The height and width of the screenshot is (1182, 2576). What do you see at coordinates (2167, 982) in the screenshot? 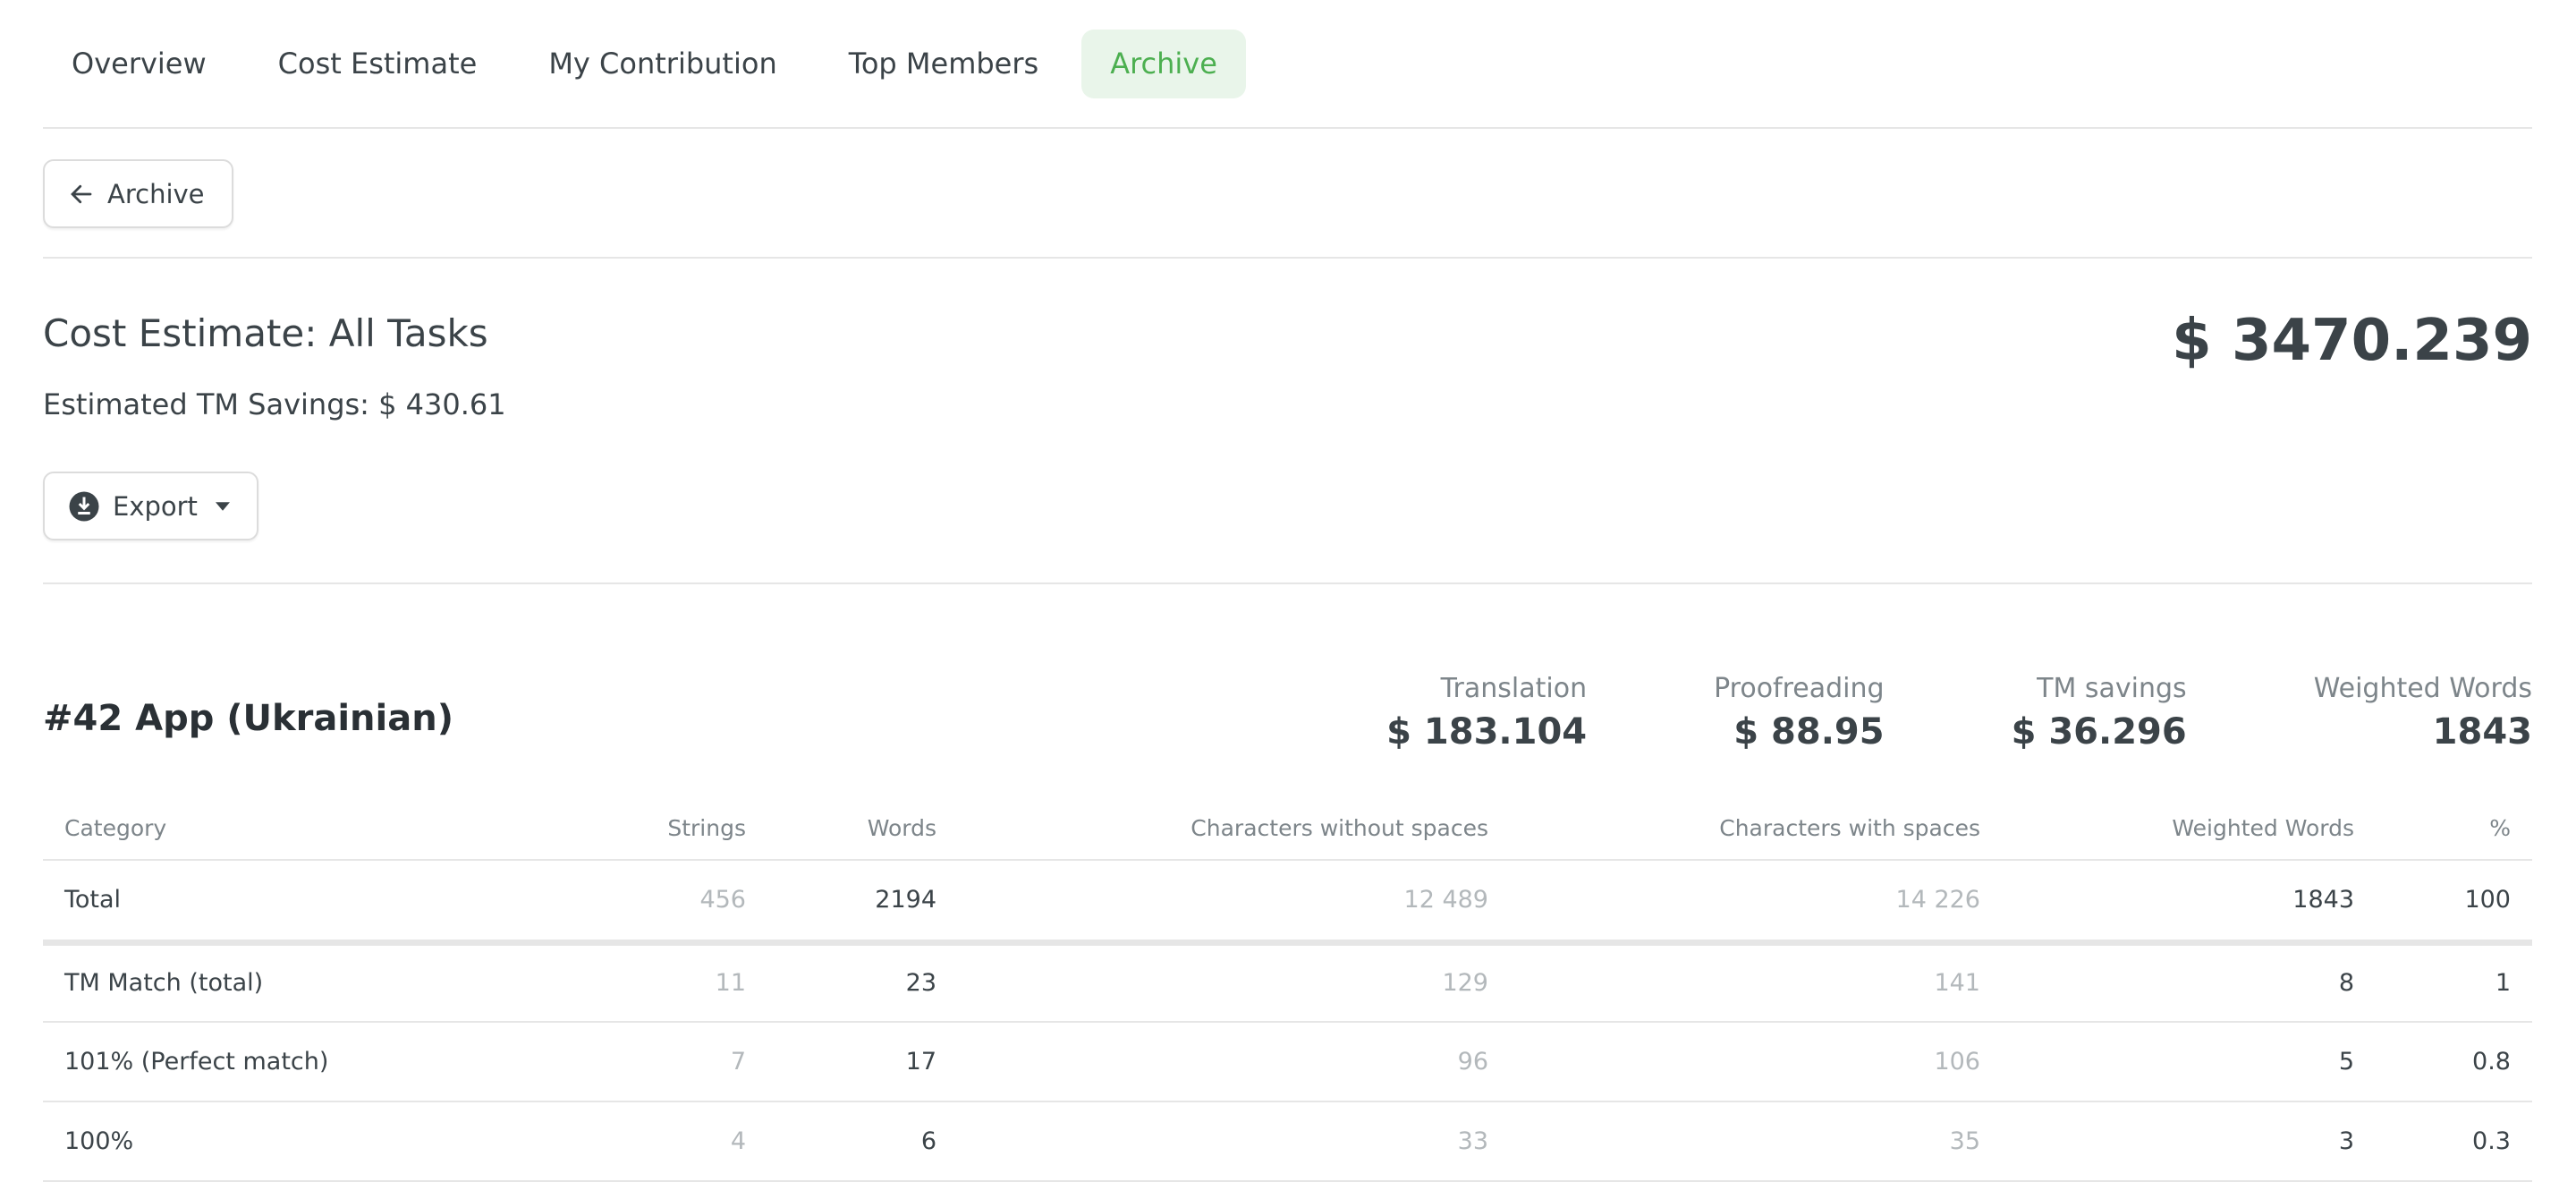
I see `table-cell: 8` at bounding box center [2167, 982].